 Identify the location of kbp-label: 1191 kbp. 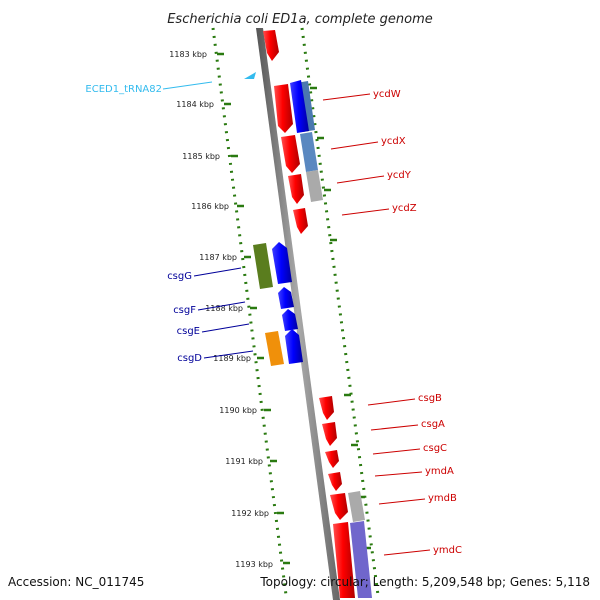
(244, 461).